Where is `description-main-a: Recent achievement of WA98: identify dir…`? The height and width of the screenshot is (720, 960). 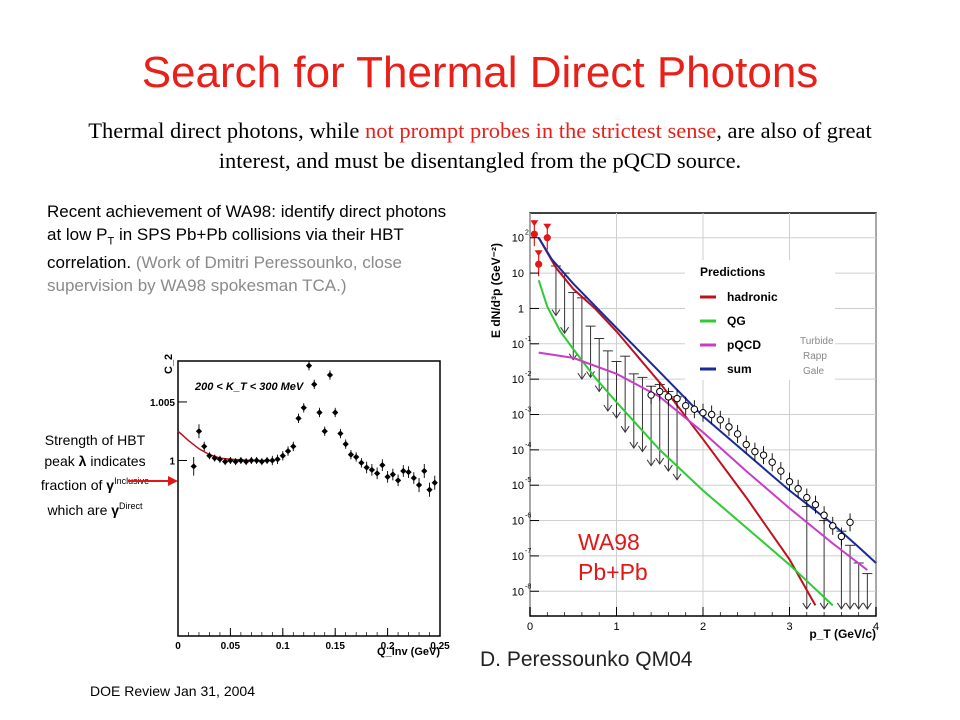 description-main-a: Recent achievement of WA98: identify dir… is located at coordinates (247, 223).